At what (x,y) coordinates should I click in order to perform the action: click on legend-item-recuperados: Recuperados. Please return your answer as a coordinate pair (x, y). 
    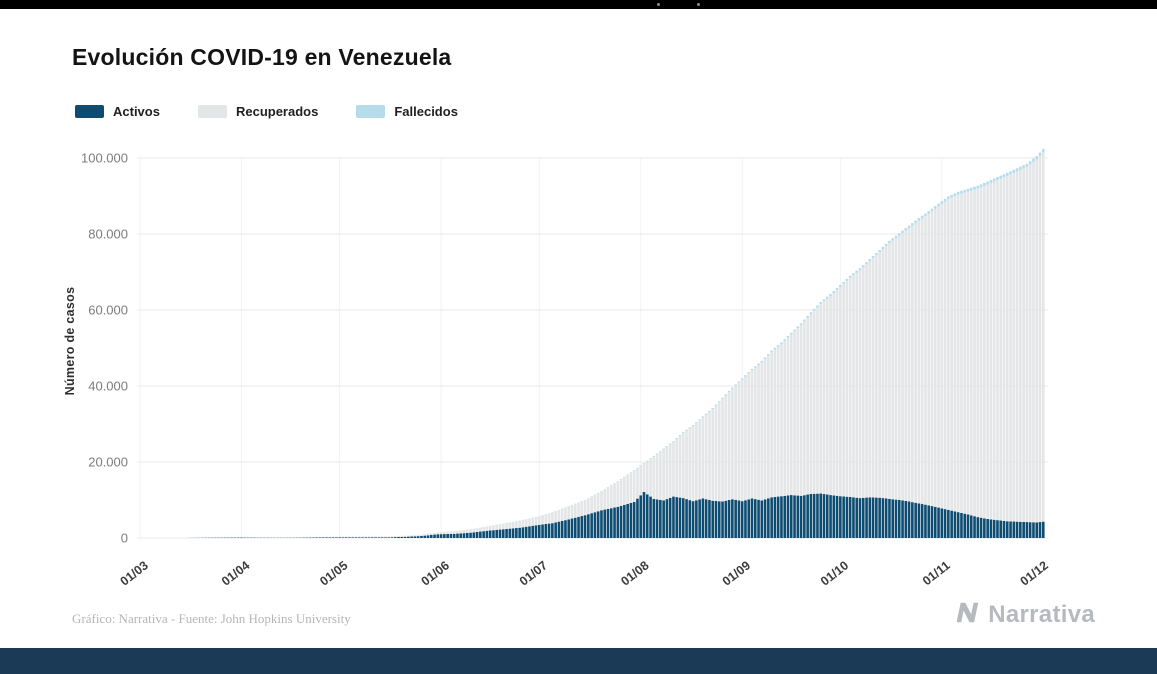
    Looking at the image, I should click on (258, 111).